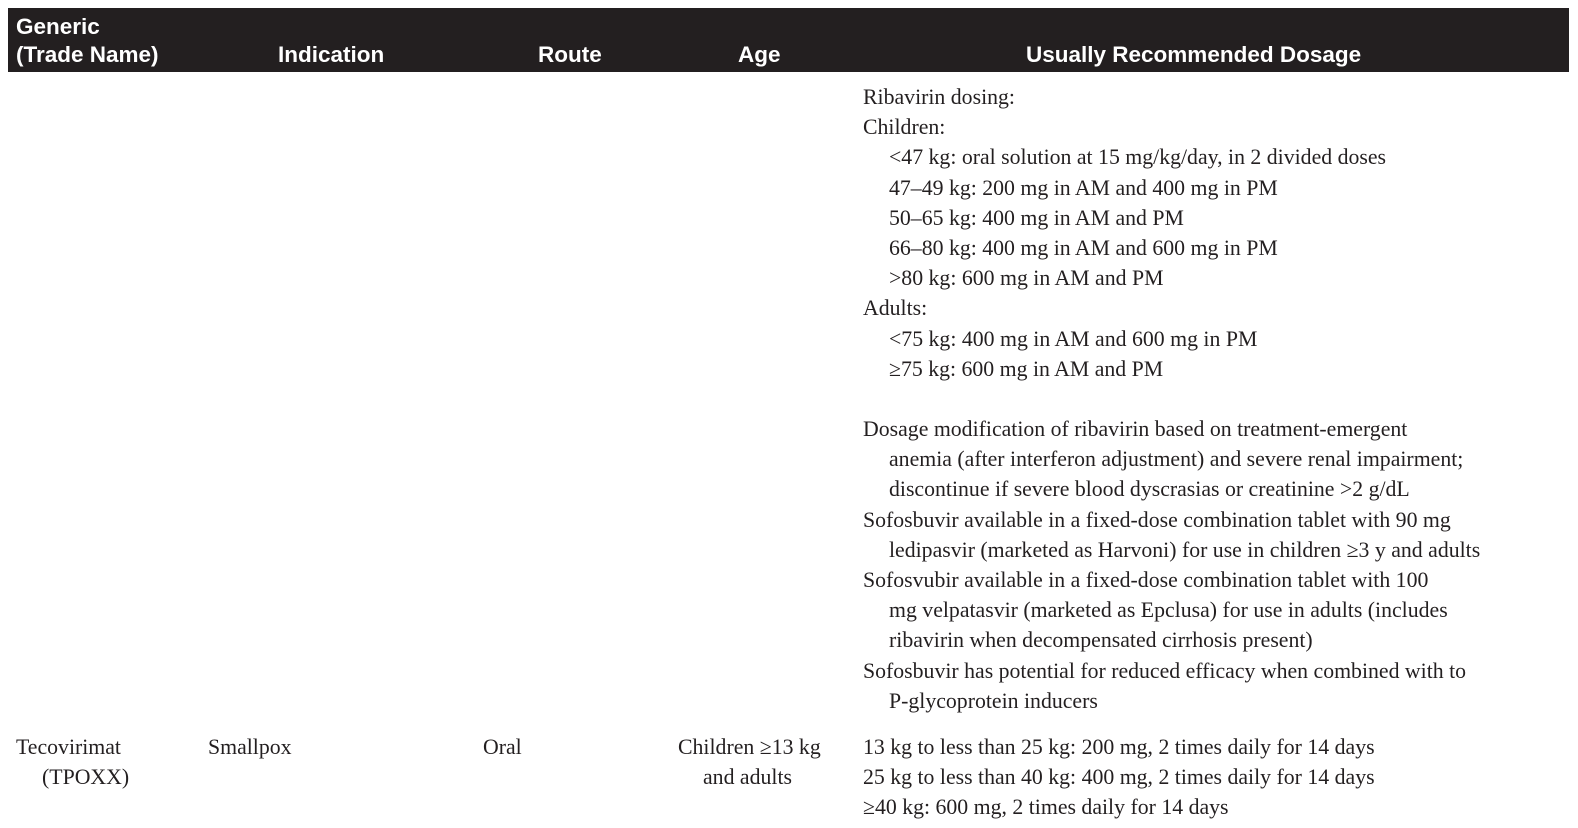  What do you see at coordinates (68, 747) in the screenshot?
I see `generic-name: Tecovirimat` at bounding box center [68, 747].